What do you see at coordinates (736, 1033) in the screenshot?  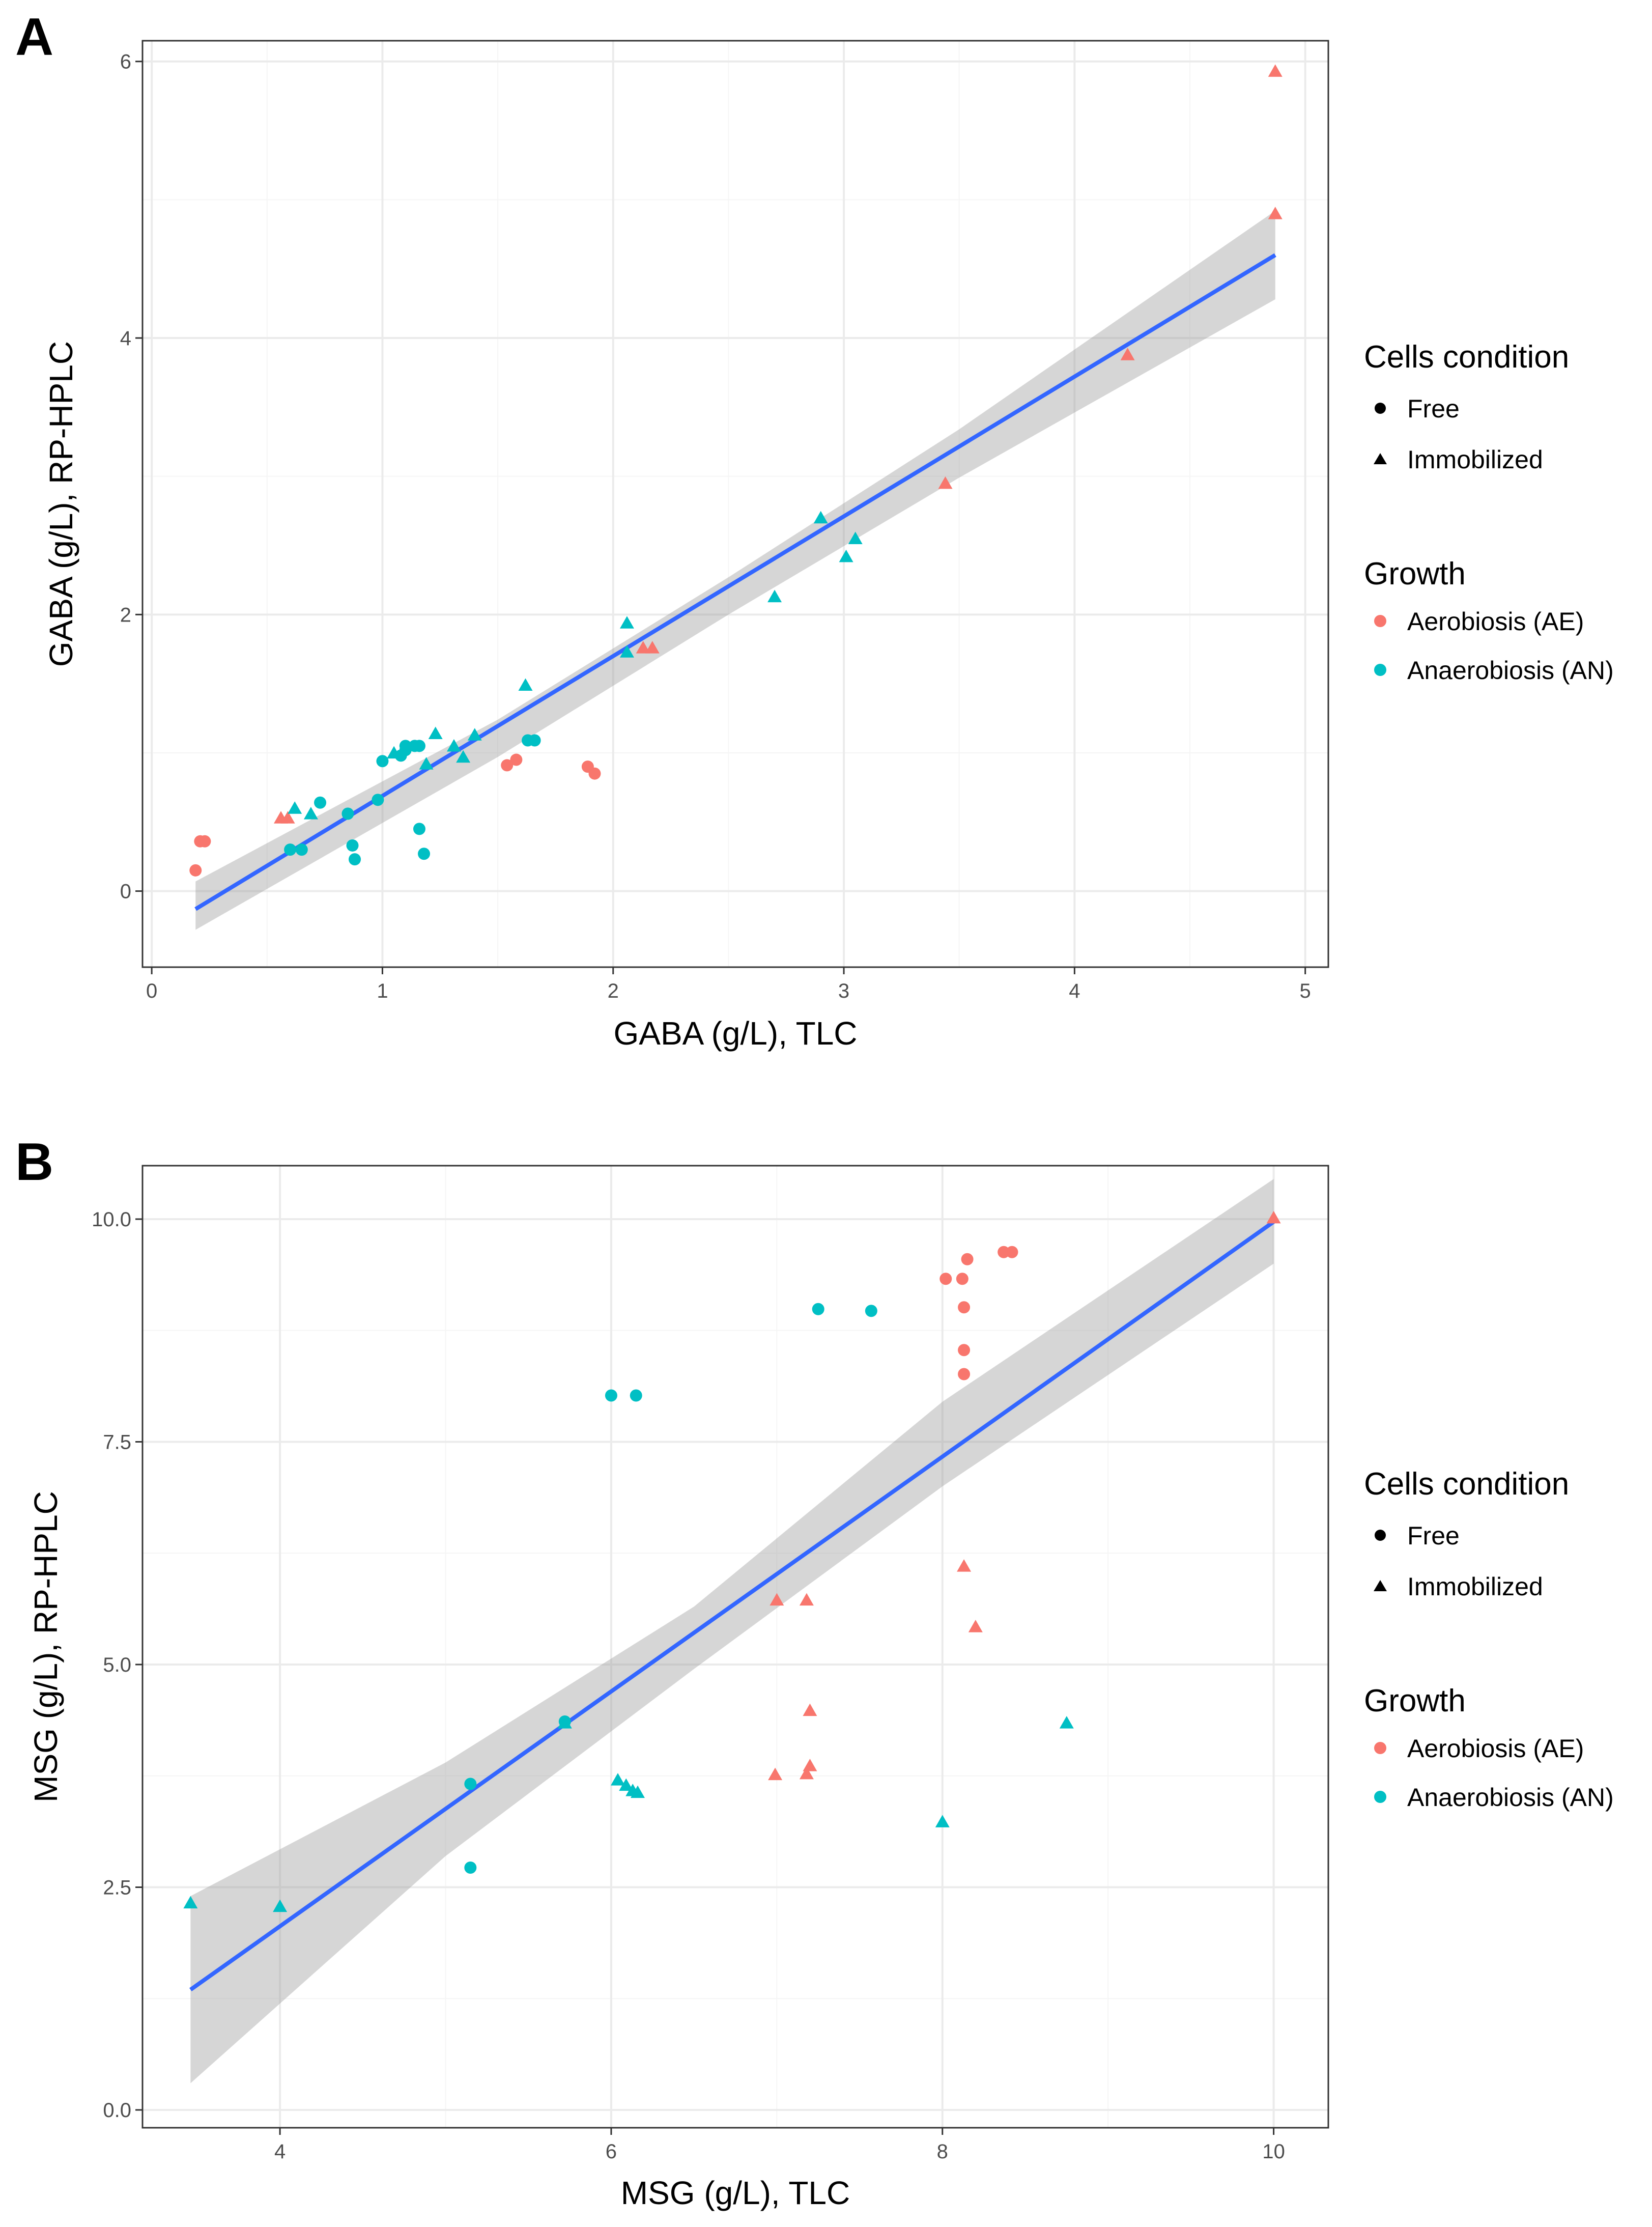 I see `panel-a-x-axis-title: GABA (g/L), TLC` at bounding box center [736, 1033].